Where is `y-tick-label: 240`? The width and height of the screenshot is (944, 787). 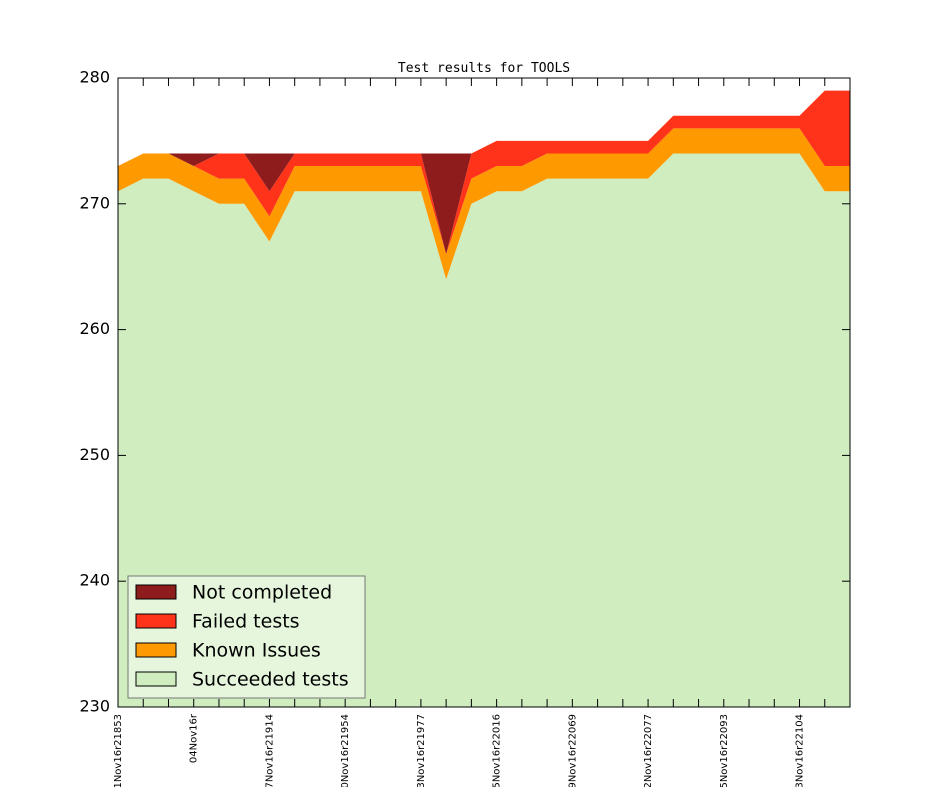
y-tick-label: 240 is located at coordinates (94, 580).